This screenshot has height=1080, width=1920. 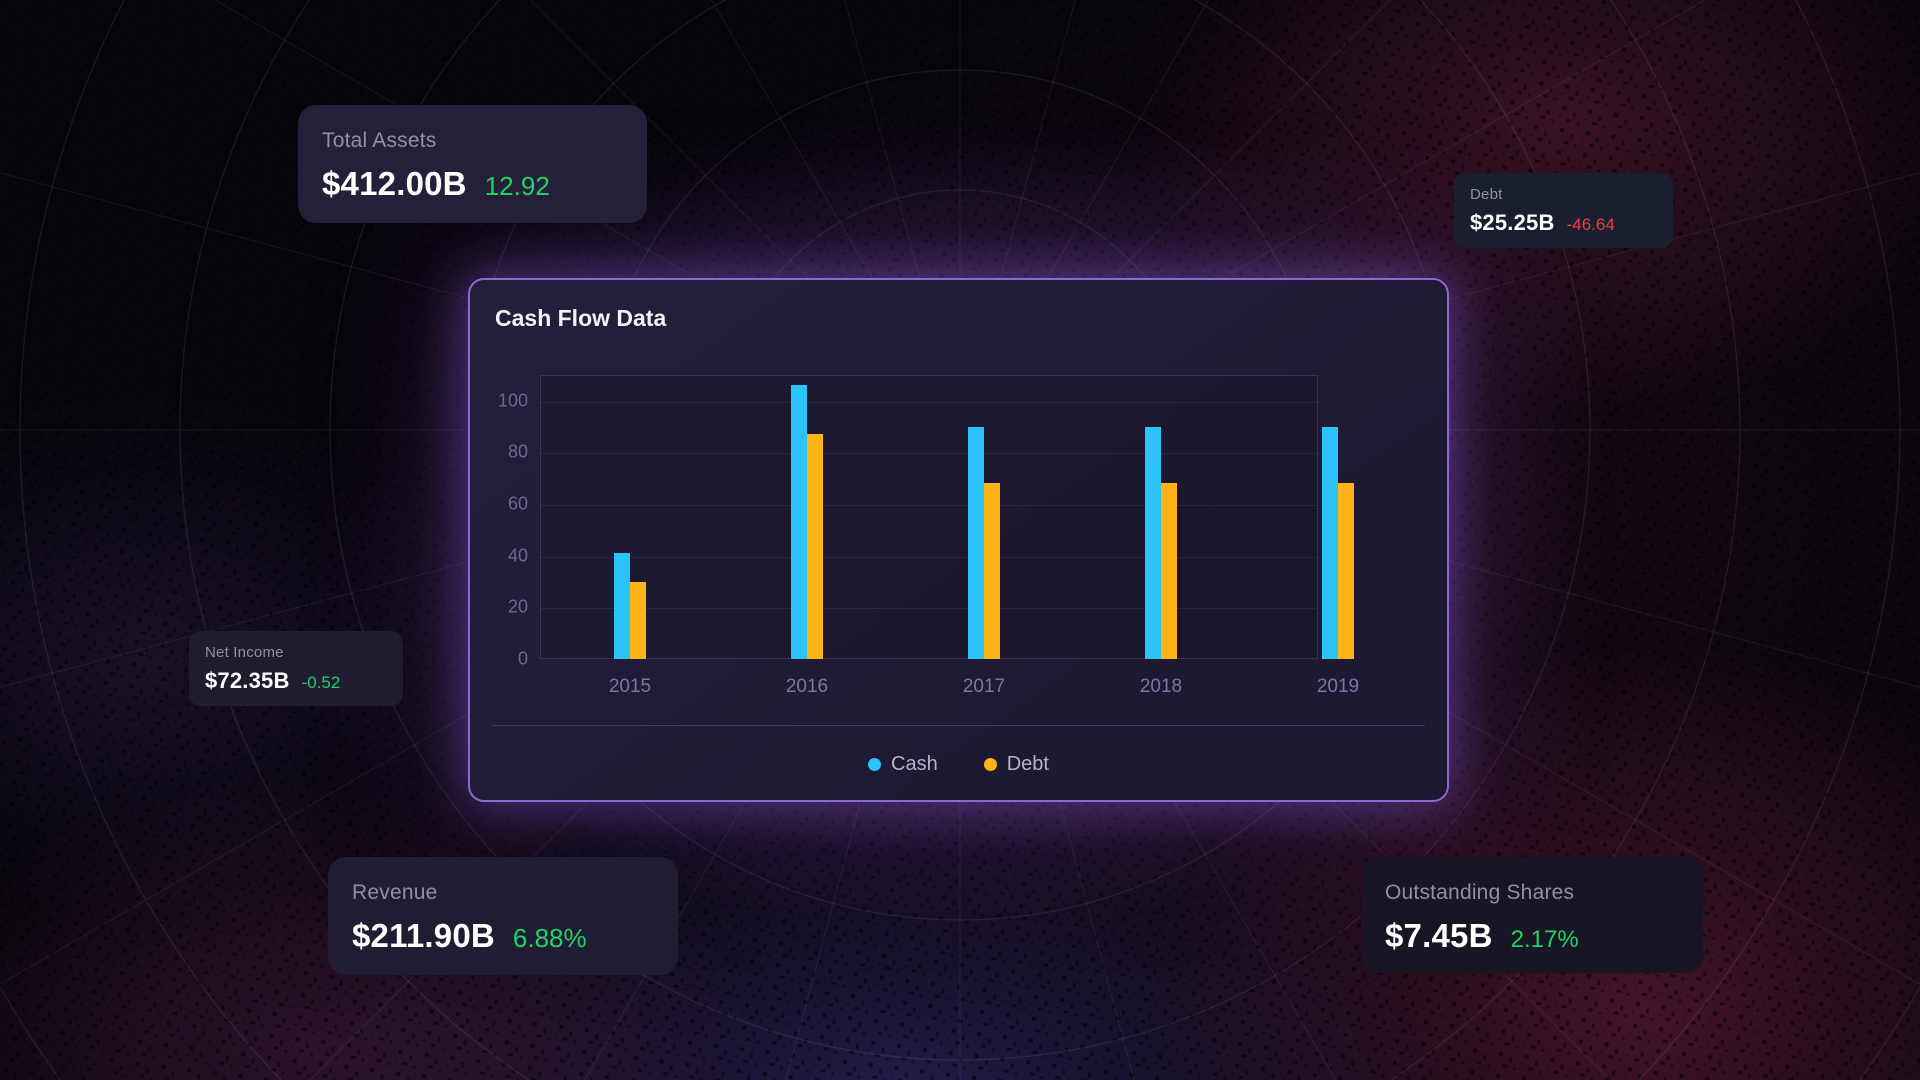 What do you see at coordinates (472, 164) in the screenshot?
I see `total-assets-card: Total Assets $412.00B 12.92` at bounding box center [472, 164].